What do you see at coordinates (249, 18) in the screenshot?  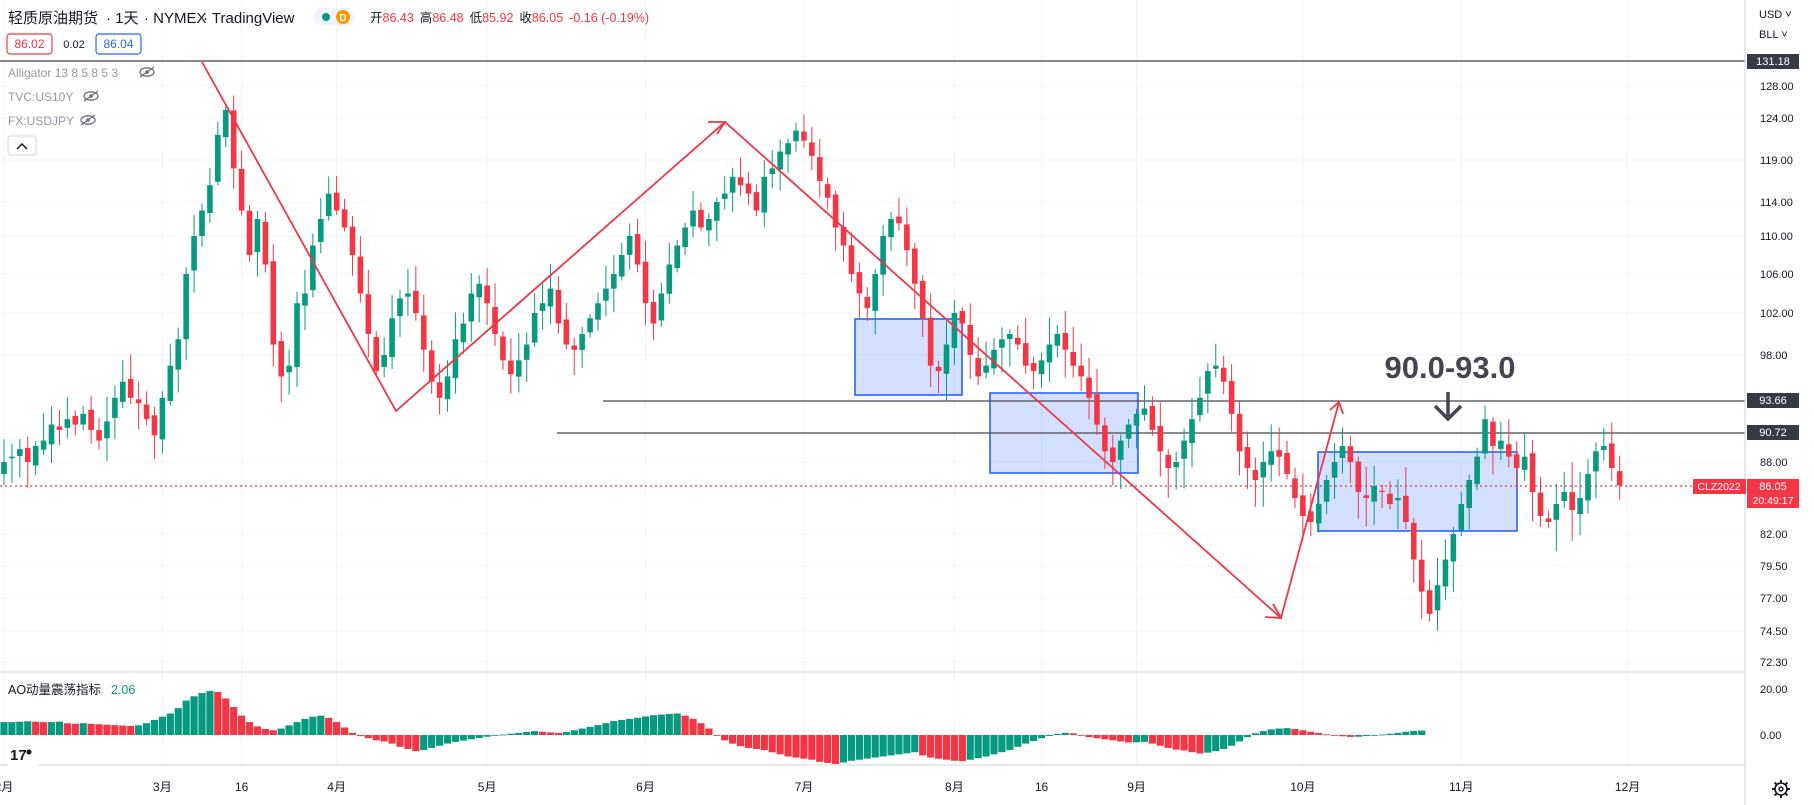 I see `source-label: · TradingView` at bounding box center [249, 18].